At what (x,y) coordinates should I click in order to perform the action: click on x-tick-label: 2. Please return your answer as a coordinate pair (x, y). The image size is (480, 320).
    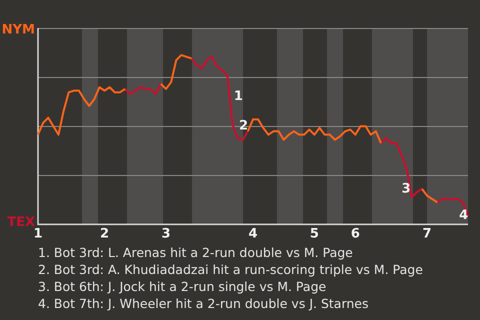
    Looking at the image, I should click on (105, 234).